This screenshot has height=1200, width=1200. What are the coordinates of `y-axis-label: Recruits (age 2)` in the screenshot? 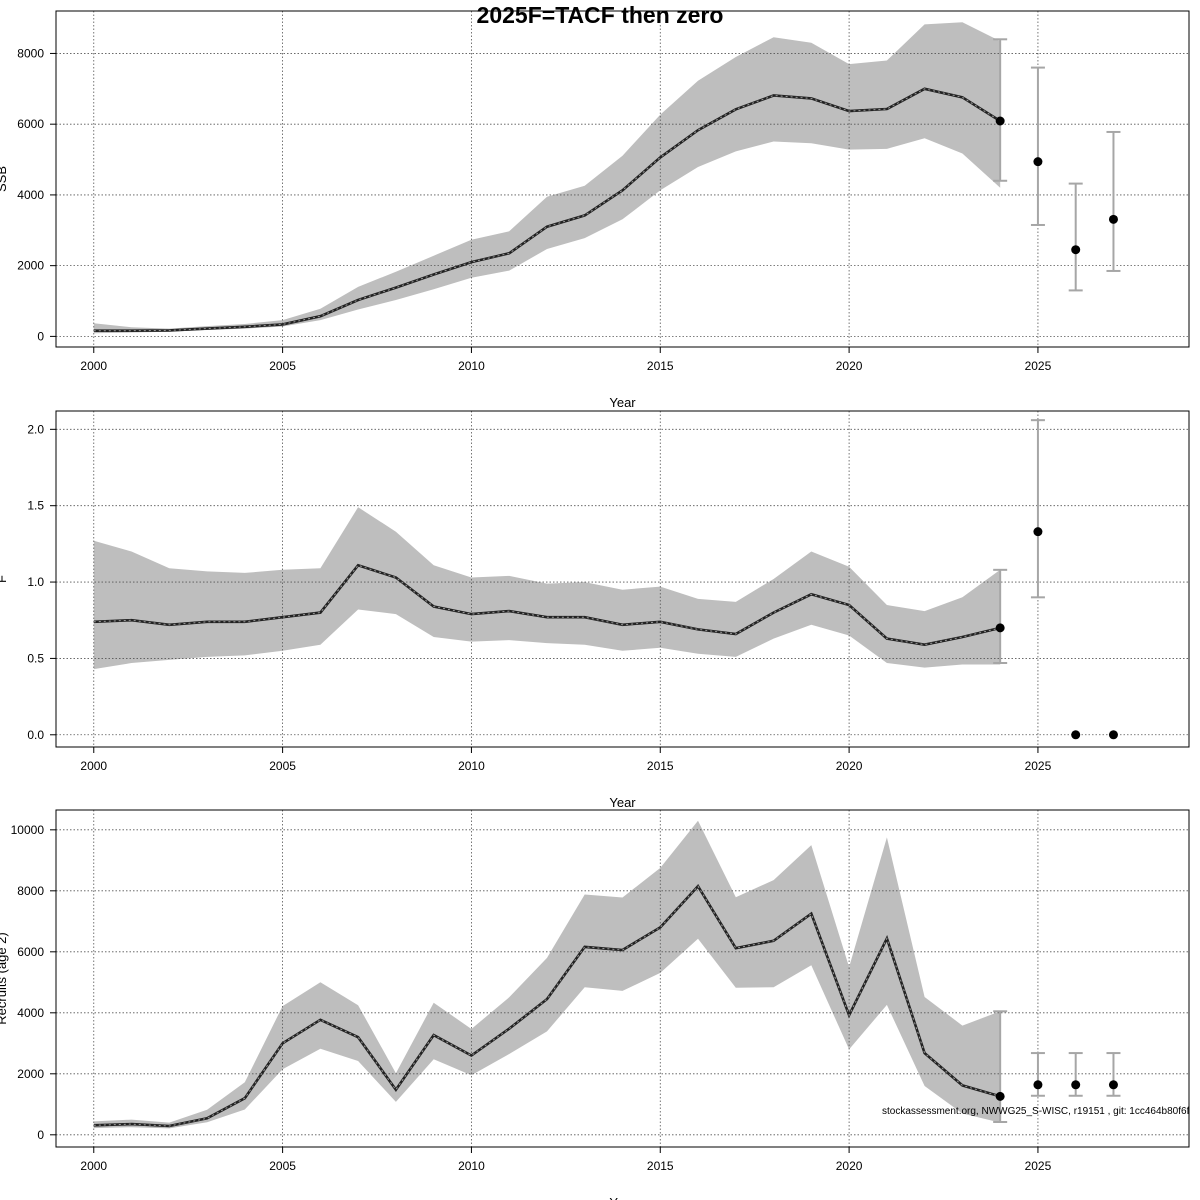 It's located at (4, 978).